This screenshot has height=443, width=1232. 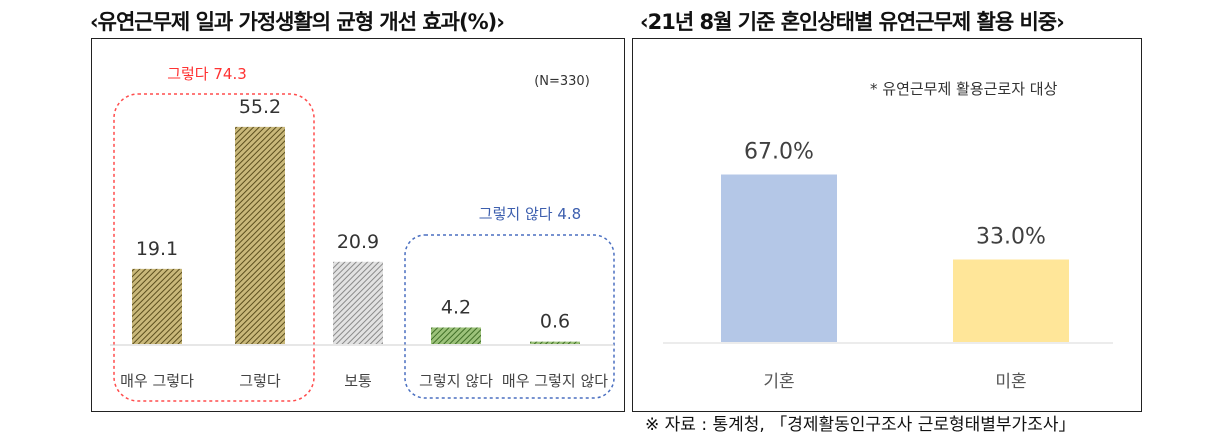 What do you see at coordinates (555, 381) in the screenshot?
I see `category-label-5: 매우 그렇지 않다` at bounding box center [555, 381].